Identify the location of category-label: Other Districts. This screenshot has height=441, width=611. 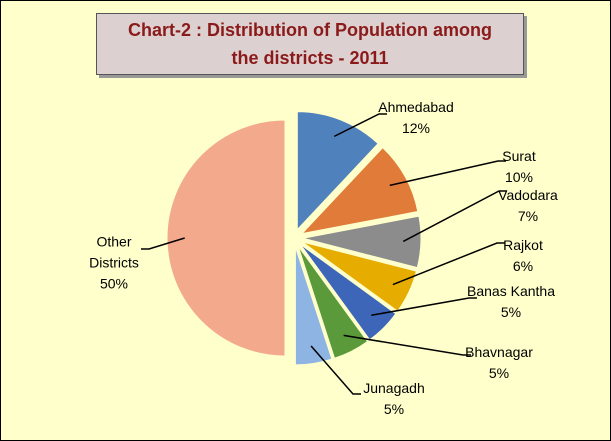
(114, 252).